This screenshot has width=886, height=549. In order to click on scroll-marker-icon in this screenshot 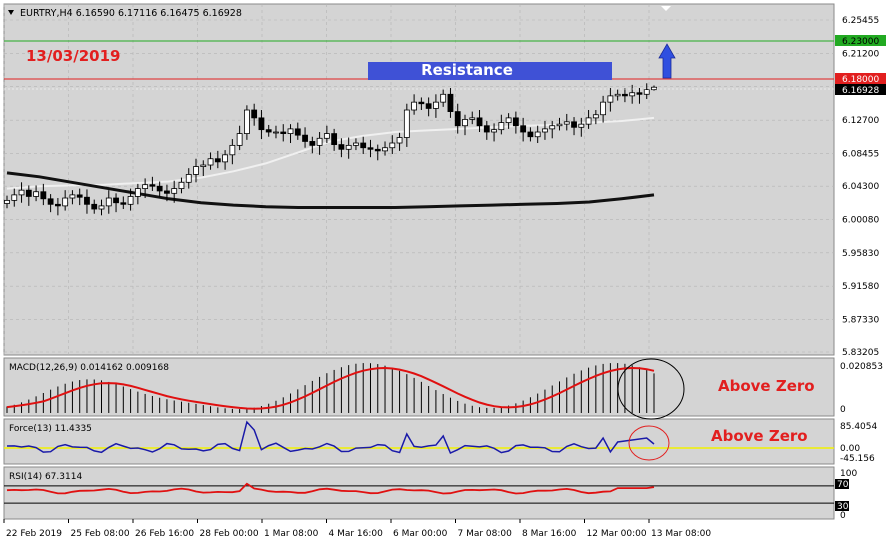, I will do `click(666, 8)`.